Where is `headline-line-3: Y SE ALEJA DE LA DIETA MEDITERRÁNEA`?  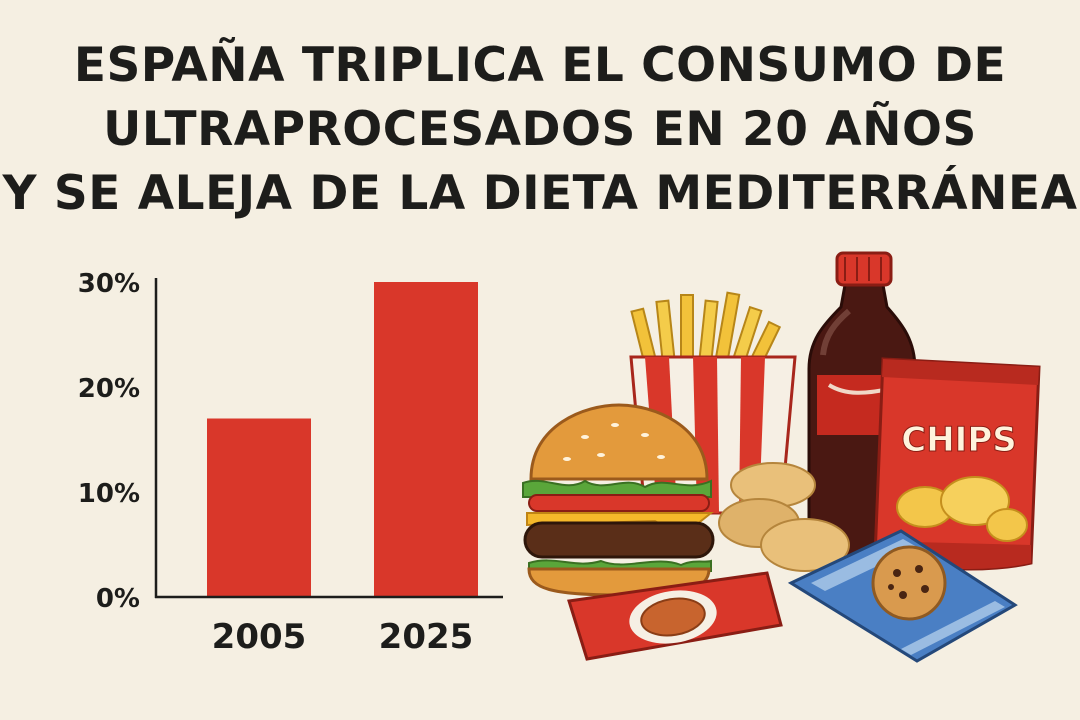
headline-line-3: Y SE ALEJA DE LA DIETA MEDITERRÁNEA is located at coordinates (540, 193).